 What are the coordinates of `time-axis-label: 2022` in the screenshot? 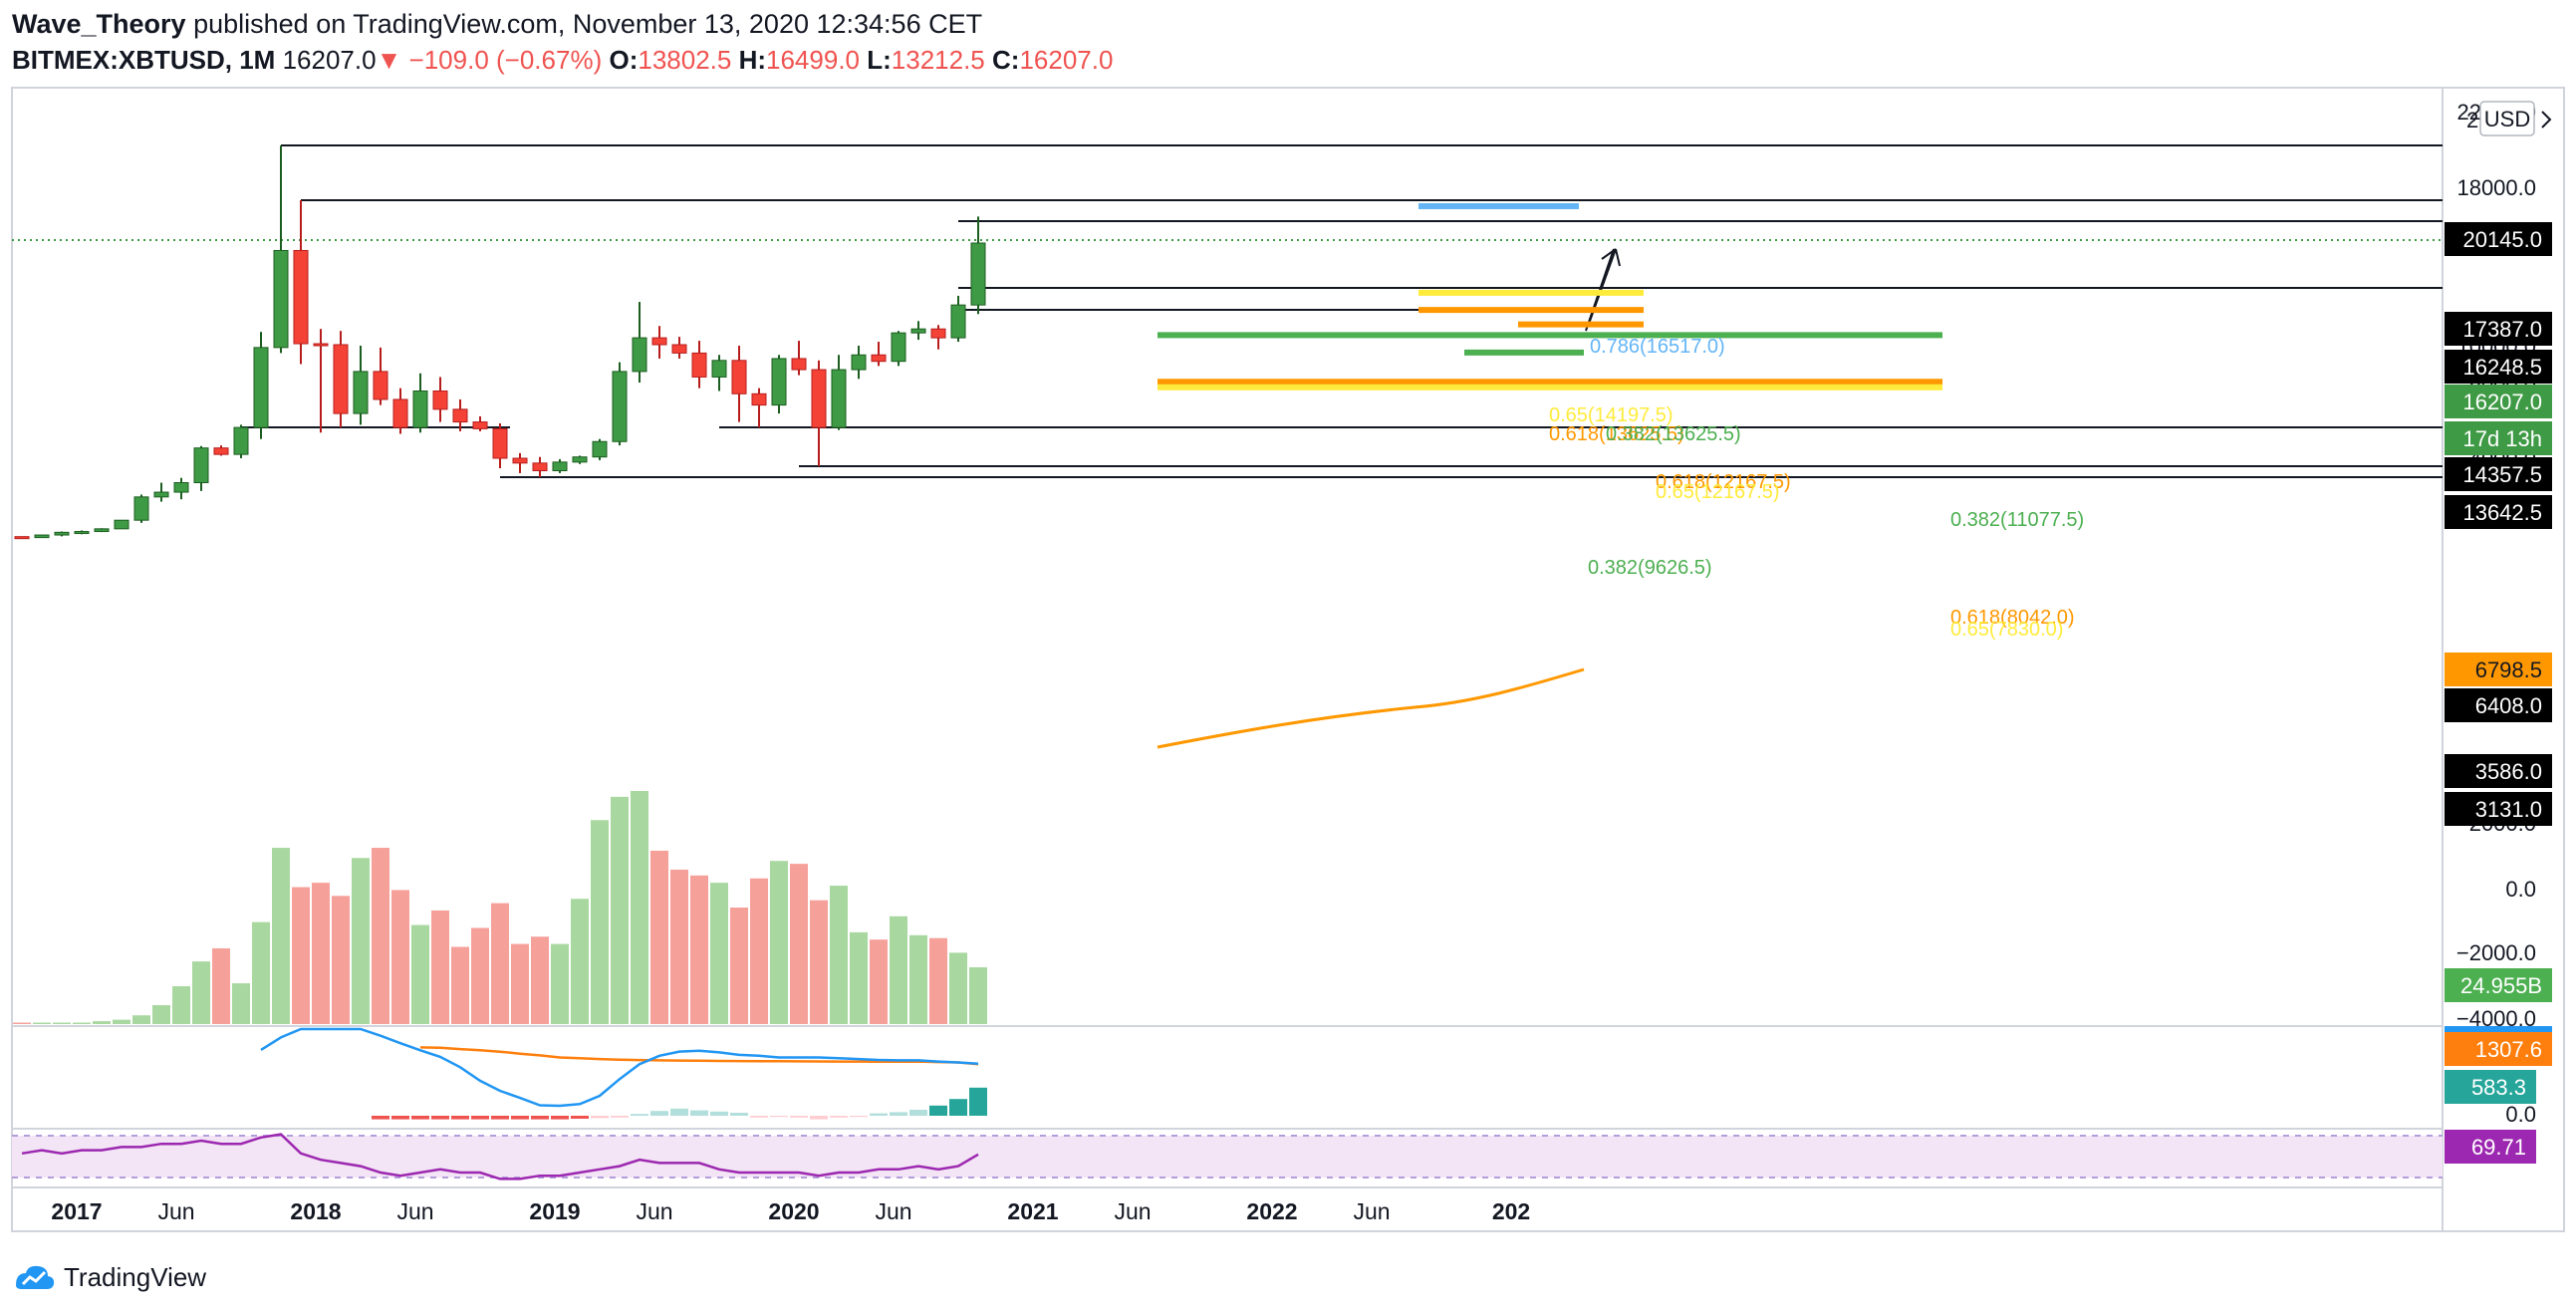 It's located at (1271, 1211).